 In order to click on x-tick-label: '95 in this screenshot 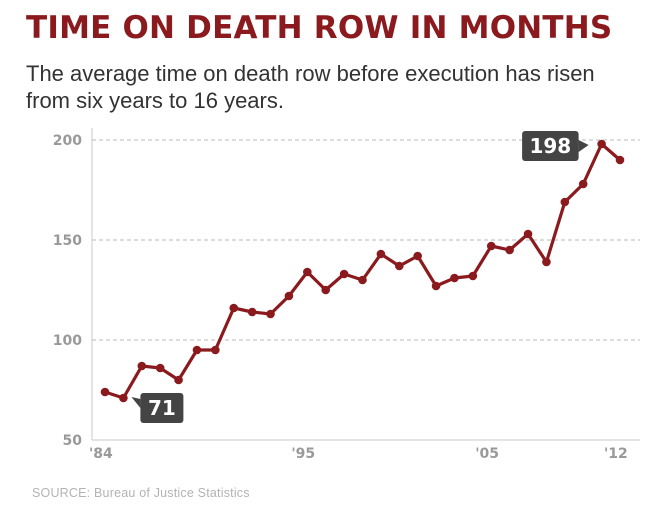, I will do `click(303, 454)`.